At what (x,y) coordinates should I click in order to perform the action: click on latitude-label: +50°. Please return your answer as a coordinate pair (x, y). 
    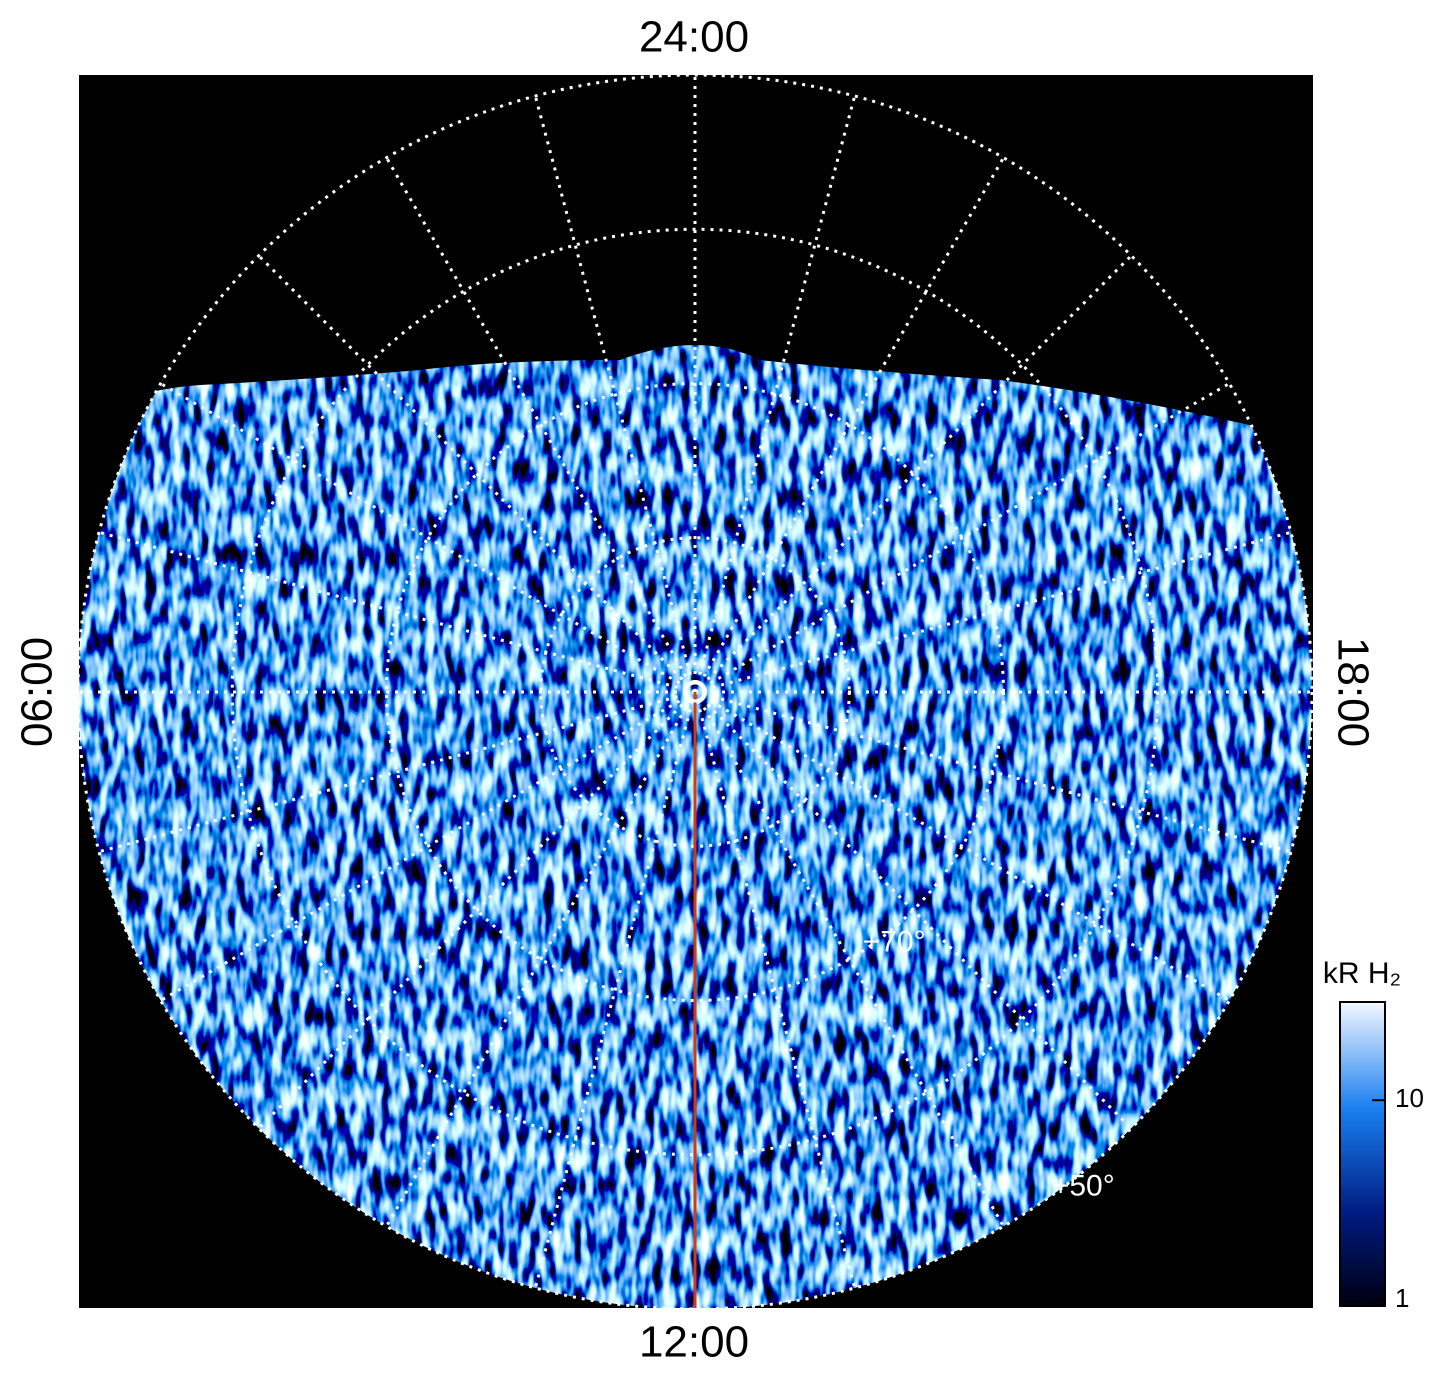
    Looking at the image, I should click on (1083, 1185).